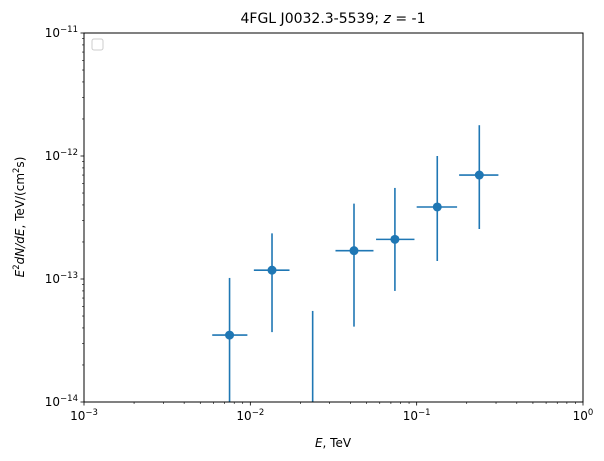 The image size is (604, 461). What do you see at coordinates (583, 415) in the screenshot?
I see `x-tick-label: 10⁰` at bounding box center [583, 415].